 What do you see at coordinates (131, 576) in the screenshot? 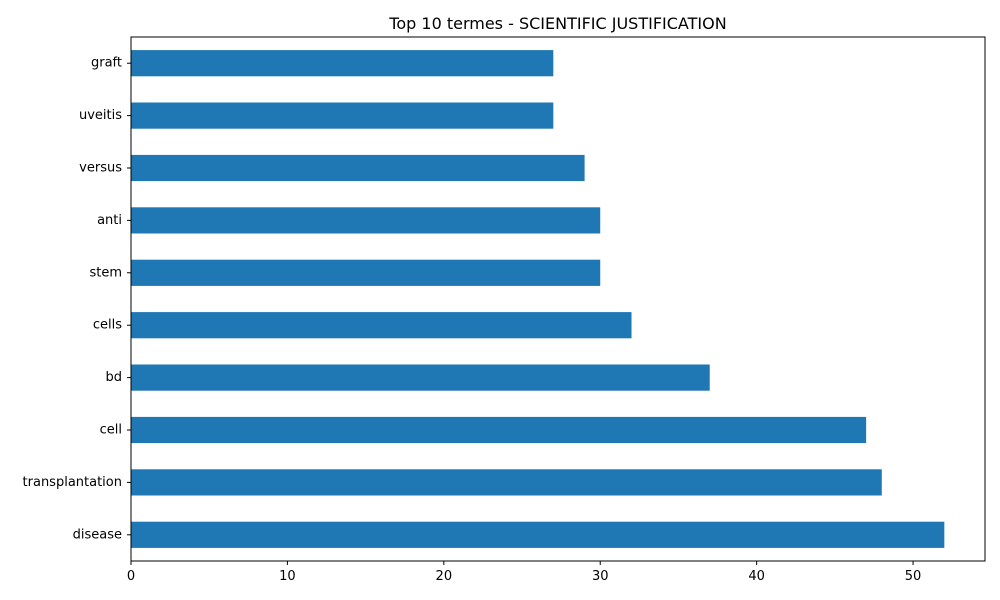
I see `x-tick-label: 0` at bounding box center [131, 576].